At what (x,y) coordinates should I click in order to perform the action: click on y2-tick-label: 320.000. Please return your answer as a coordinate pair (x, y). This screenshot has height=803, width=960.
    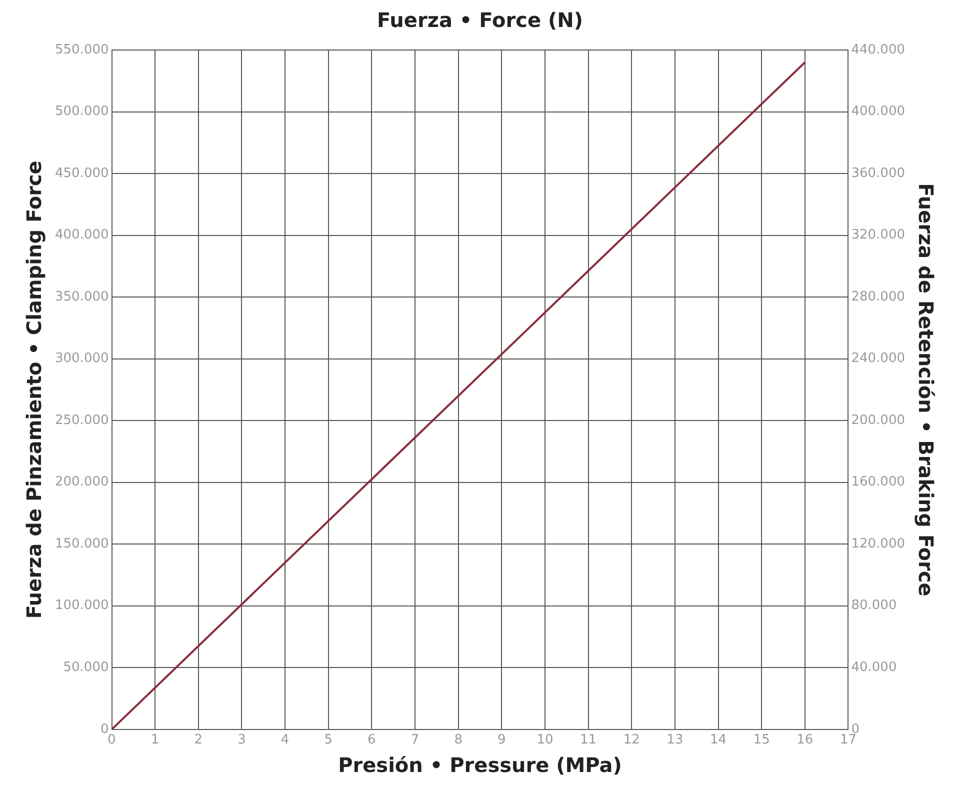
    Looking at the image, I should click on (878, 235).